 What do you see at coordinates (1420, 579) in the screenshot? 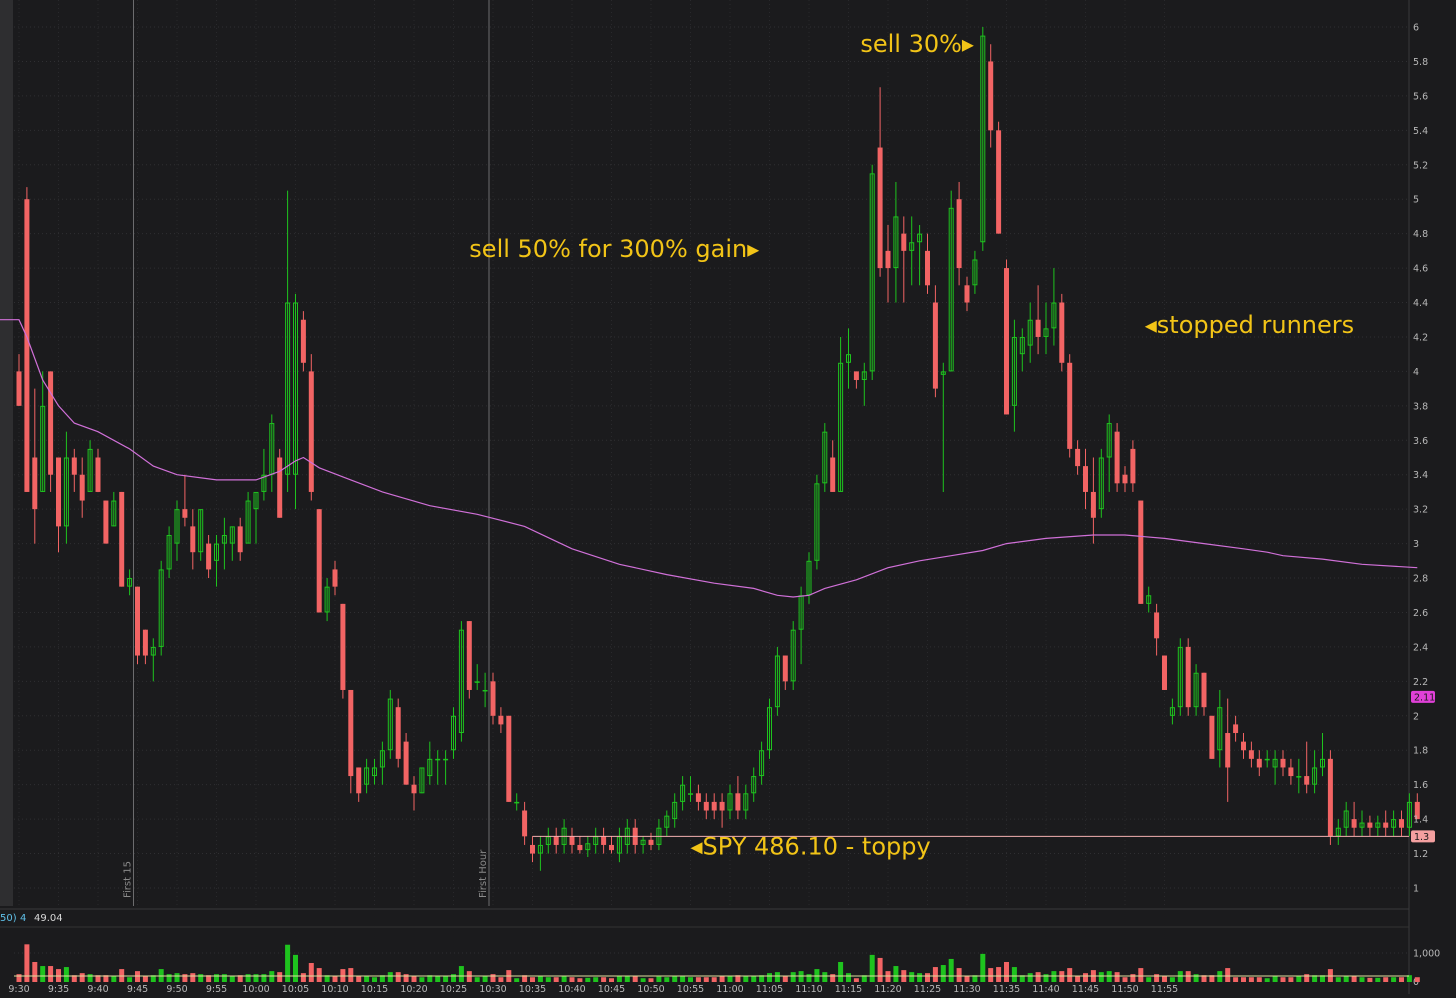
I see `y-tick-label: 2.8` at bounding box center [1420, 579].